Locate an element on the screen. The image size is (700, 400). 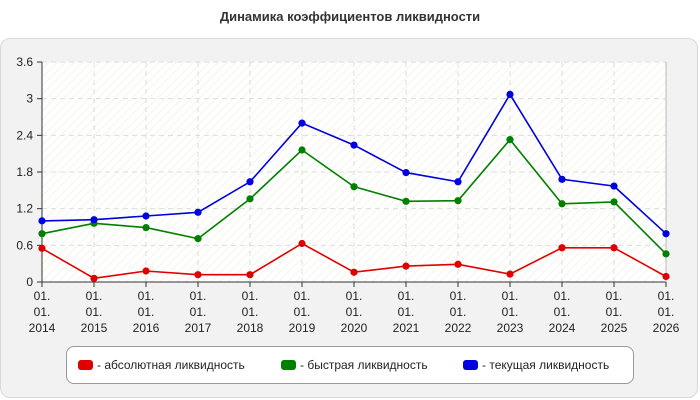
chart-title: Динамика коэффициентов ликвидности is located at coordinates (350, 16).